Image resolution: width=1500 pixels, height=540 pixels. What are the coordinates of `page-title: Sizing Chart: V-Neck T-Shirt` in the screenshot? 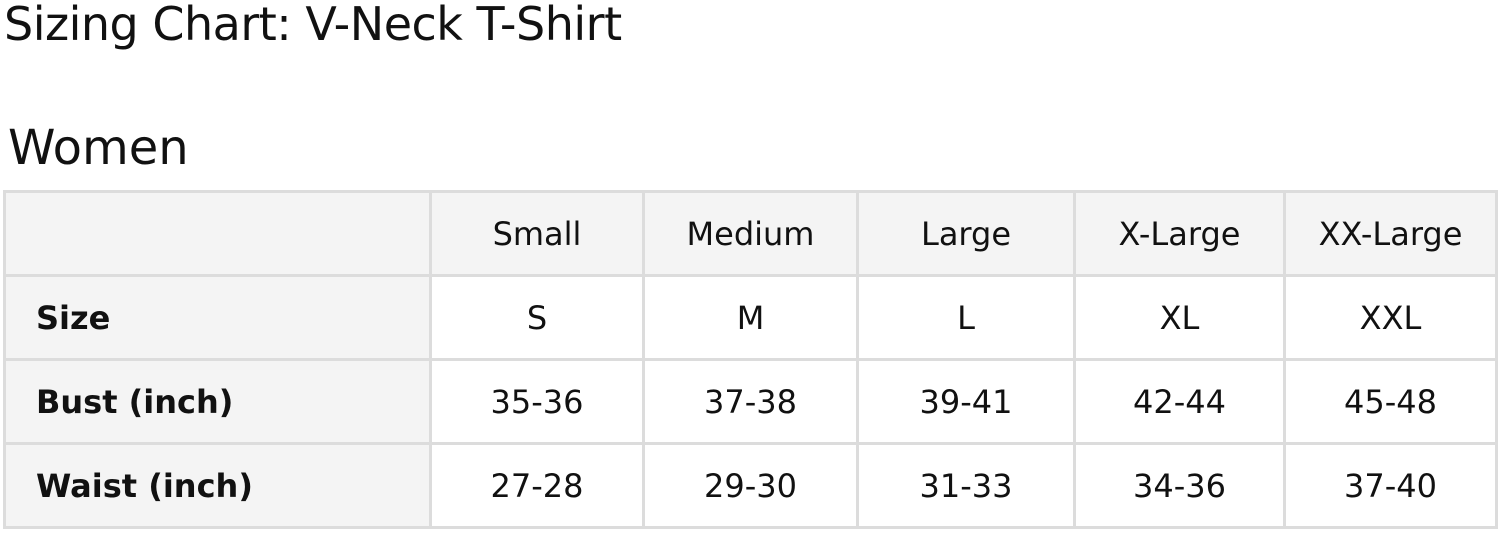 It's located at (313, 25).